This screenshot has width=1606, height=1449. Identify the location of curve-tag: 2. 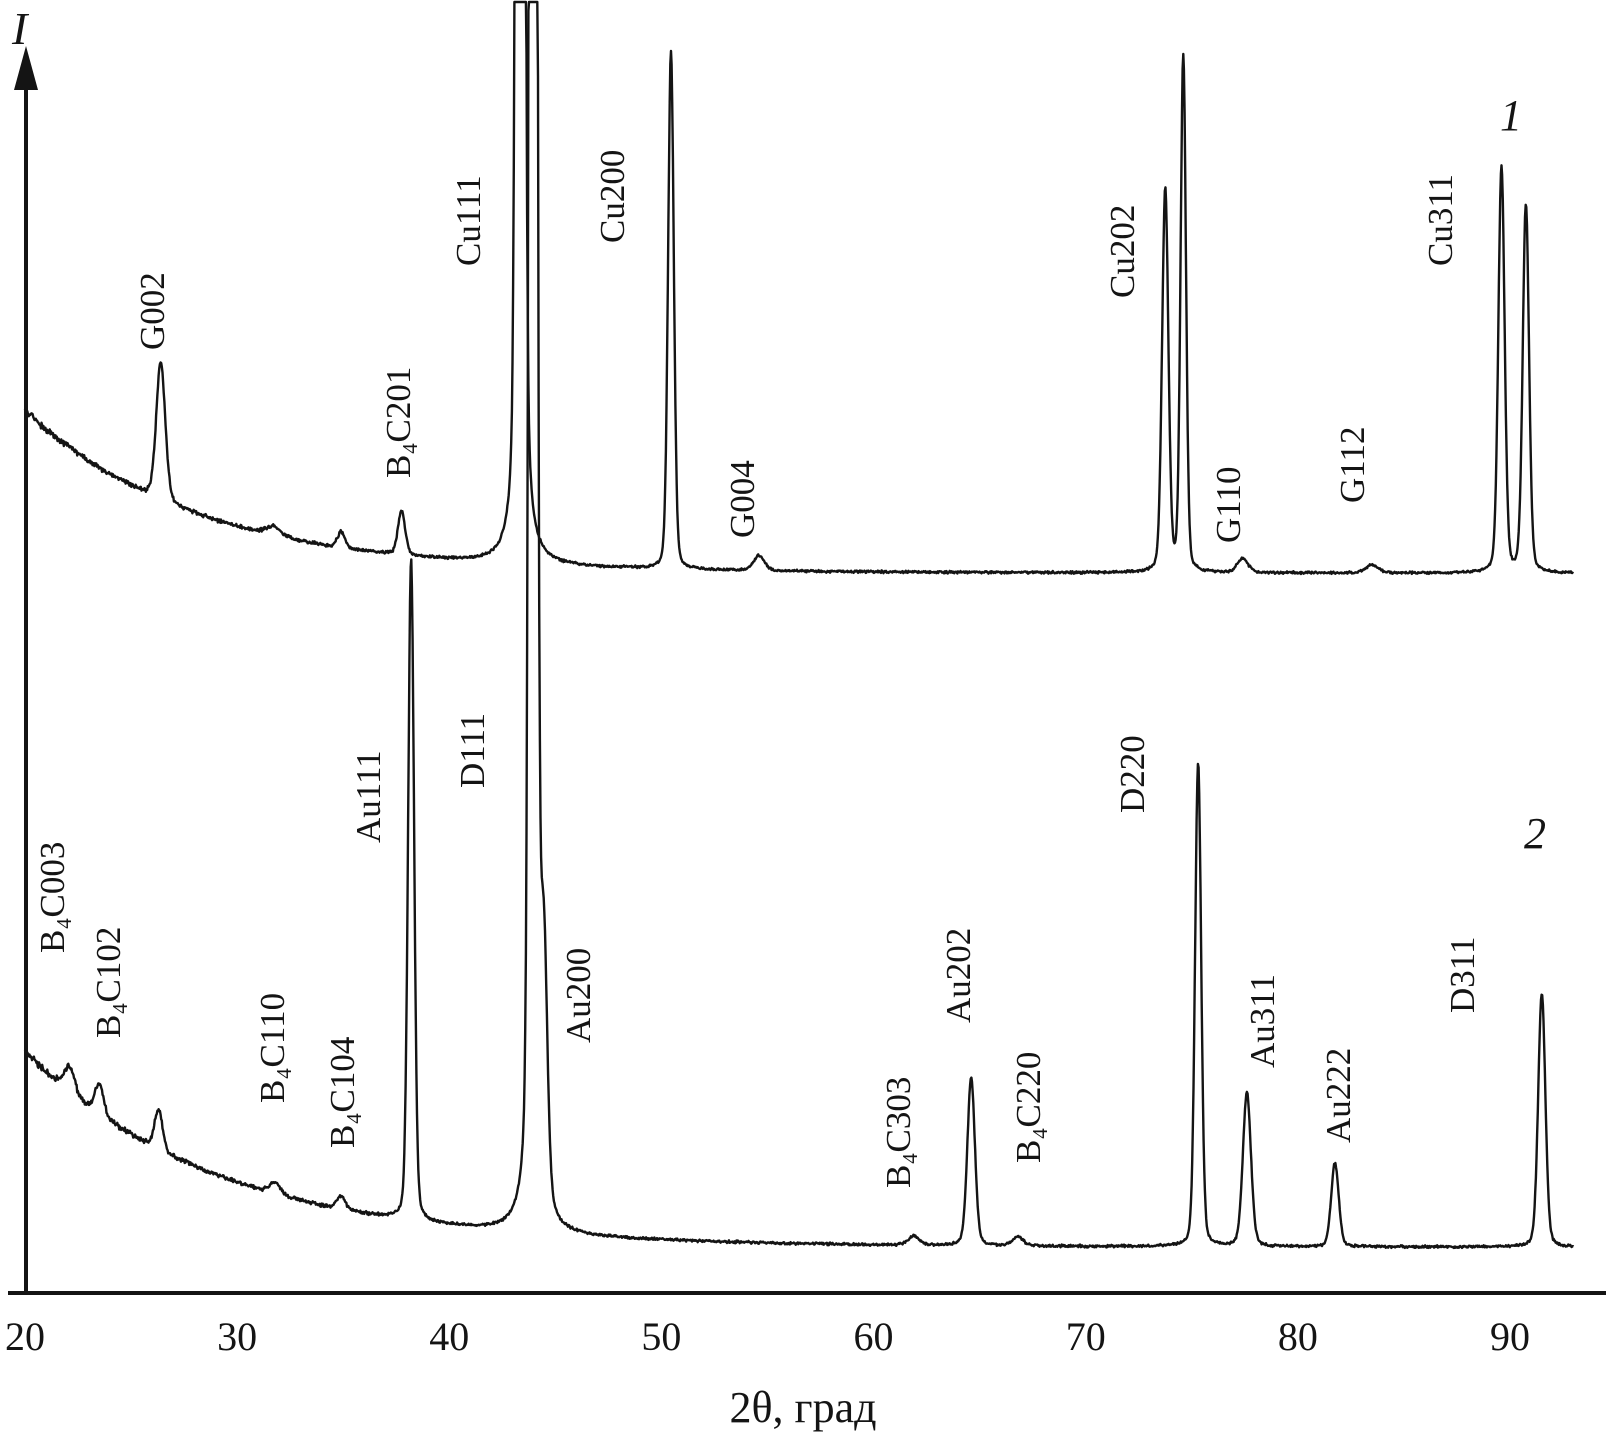
(1535, 833).